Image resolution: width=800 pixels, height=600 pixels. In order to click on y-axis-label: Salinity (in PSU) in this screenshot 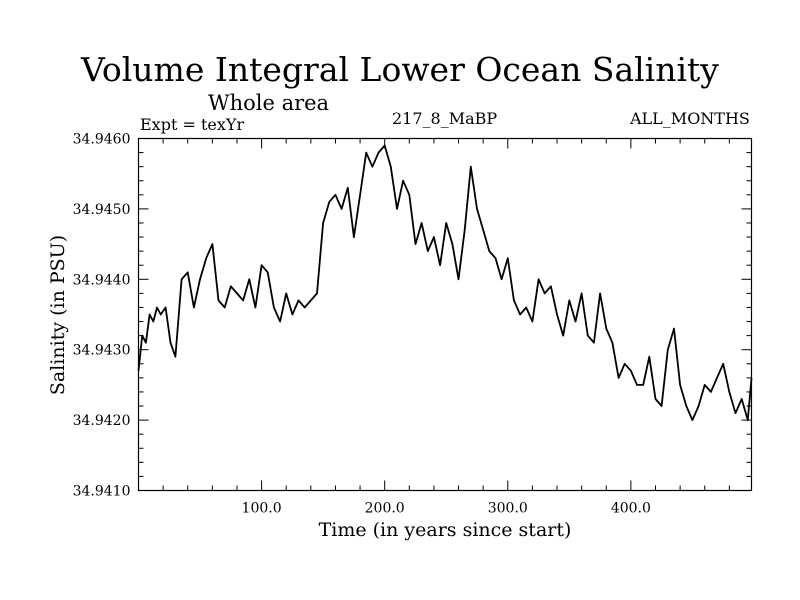, I will do `click(58, 315)`.